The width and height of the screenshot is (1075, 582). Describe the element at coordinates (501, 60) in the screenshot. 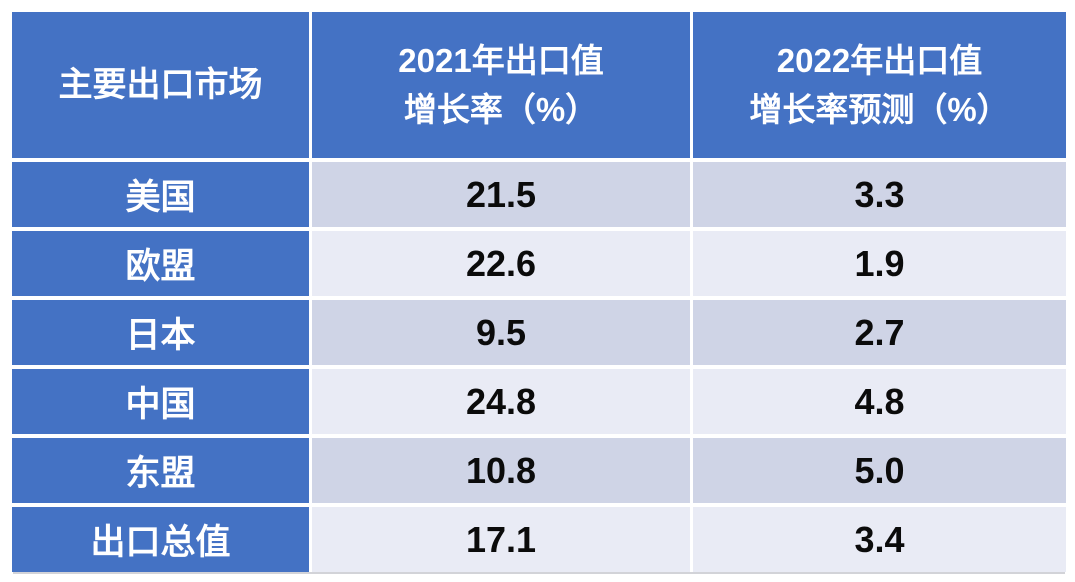

I see `header-2021-line1: 2021年出口值` at that location.